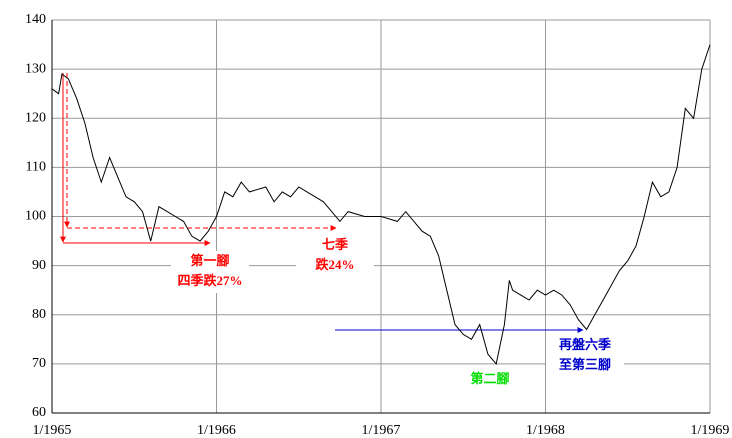 Image resolution: width=732 pixels, height=438 pixels. Describe the element at coordinates (209, 260) in the screenshot. I see `annotation: 第一腳` at that location.